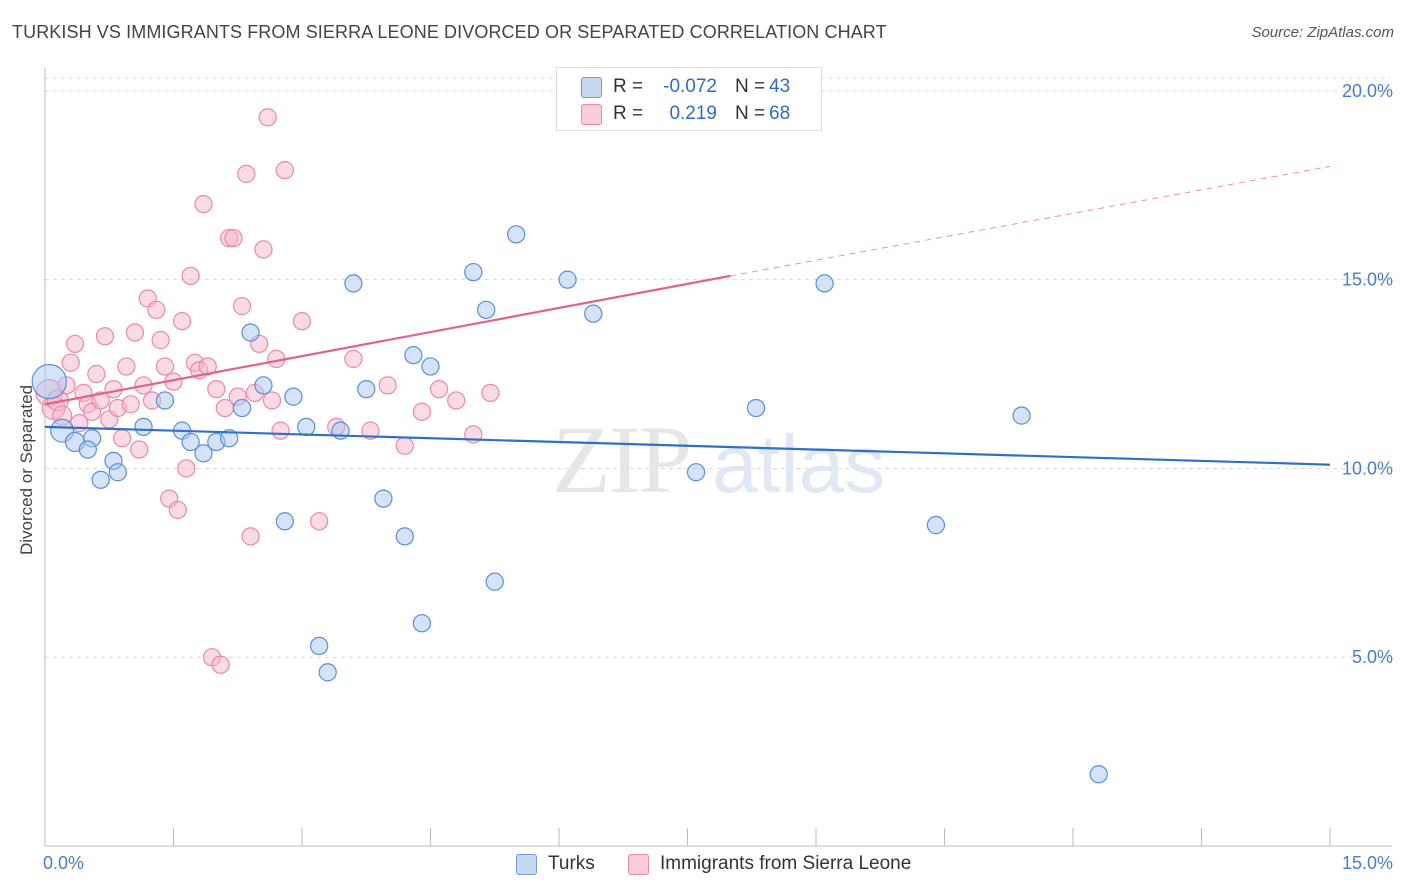 The image size is (1406, 892). What do you see at coordinates (786, 863) in the screenshot?
I see `legend-label: Immigrants from Sierra Leone` at bounding box center [786, 863].